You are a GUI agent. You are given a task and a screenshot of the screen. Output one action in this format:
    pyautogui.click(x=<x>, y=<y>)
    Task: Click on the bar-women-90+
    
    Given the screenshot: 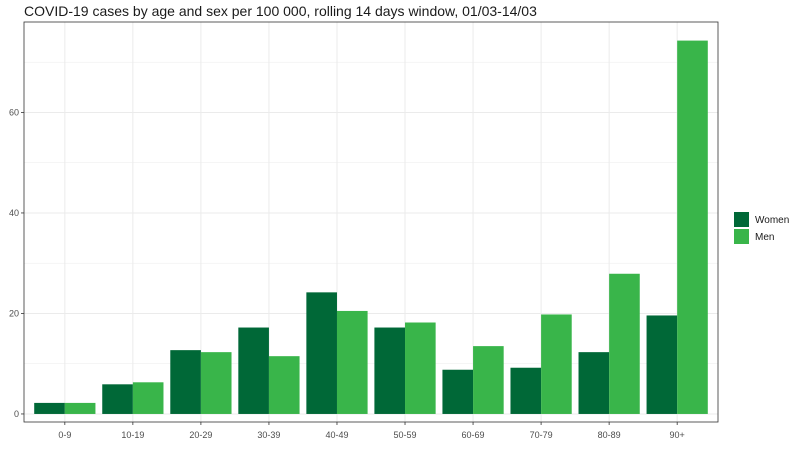 What is the action you would take?
    pyautogui.click(x=662, y=364)
    